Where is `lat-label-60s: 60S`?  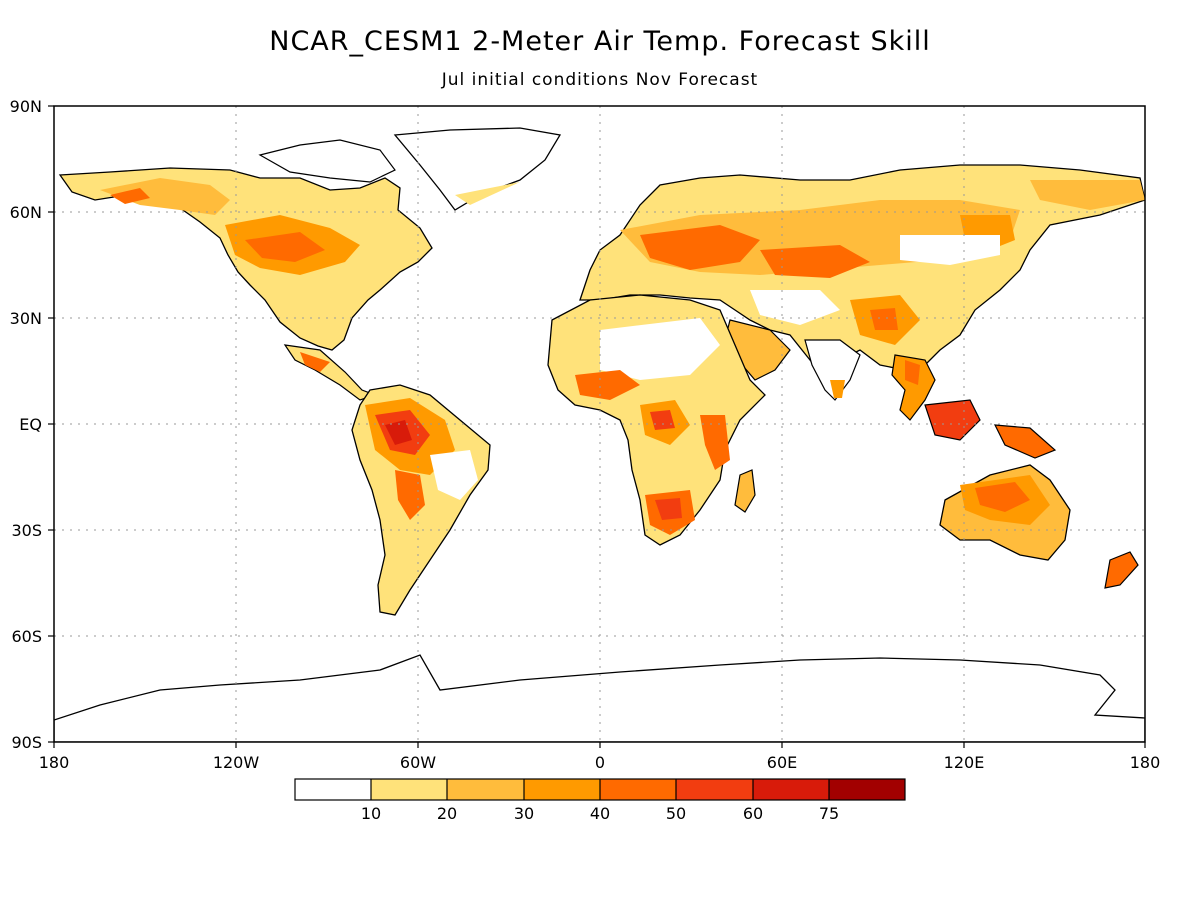 lat-label-60s: 60S is located at coordinates (26, 636).